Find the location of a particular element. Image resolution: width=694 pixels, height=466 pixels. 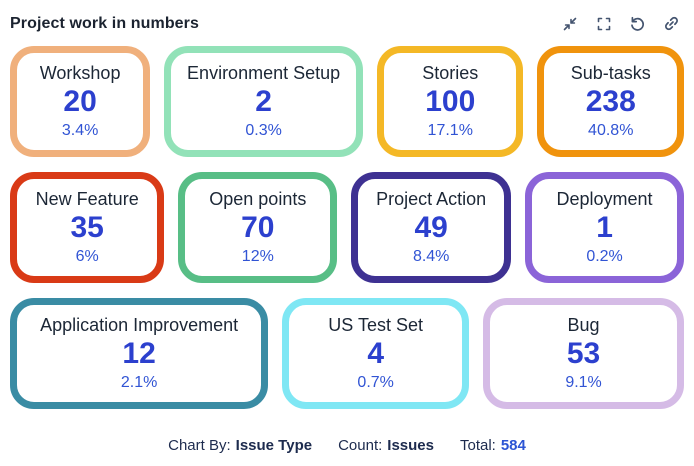

page-title: Project work in numbers is located at coordinates (105, 23).